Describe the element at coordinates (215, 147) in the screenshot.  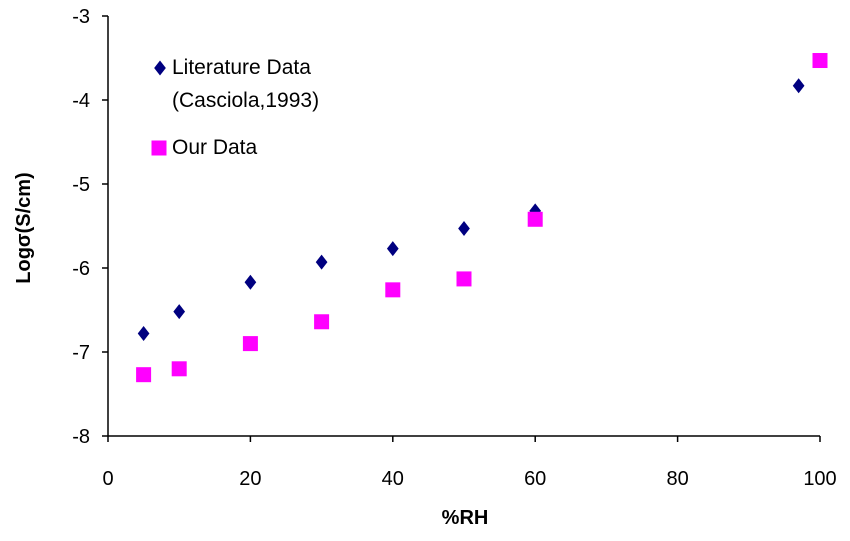
I see `legend-label: Our Data` at that location.